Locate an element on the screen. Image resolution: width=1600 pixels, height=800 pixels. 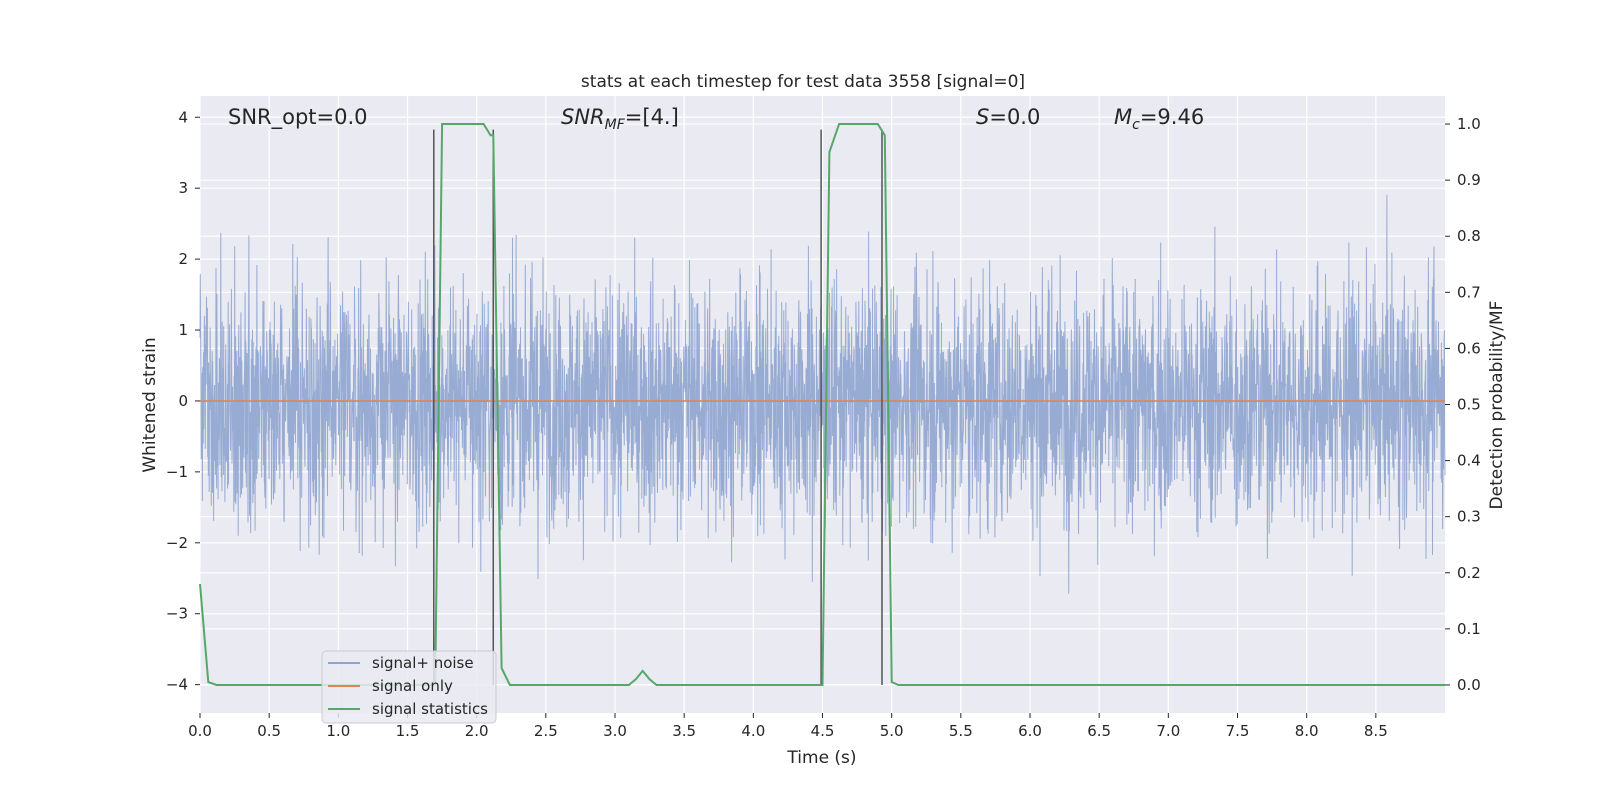
x-tick-label: 2.0 is located at coordinates (477, 731).